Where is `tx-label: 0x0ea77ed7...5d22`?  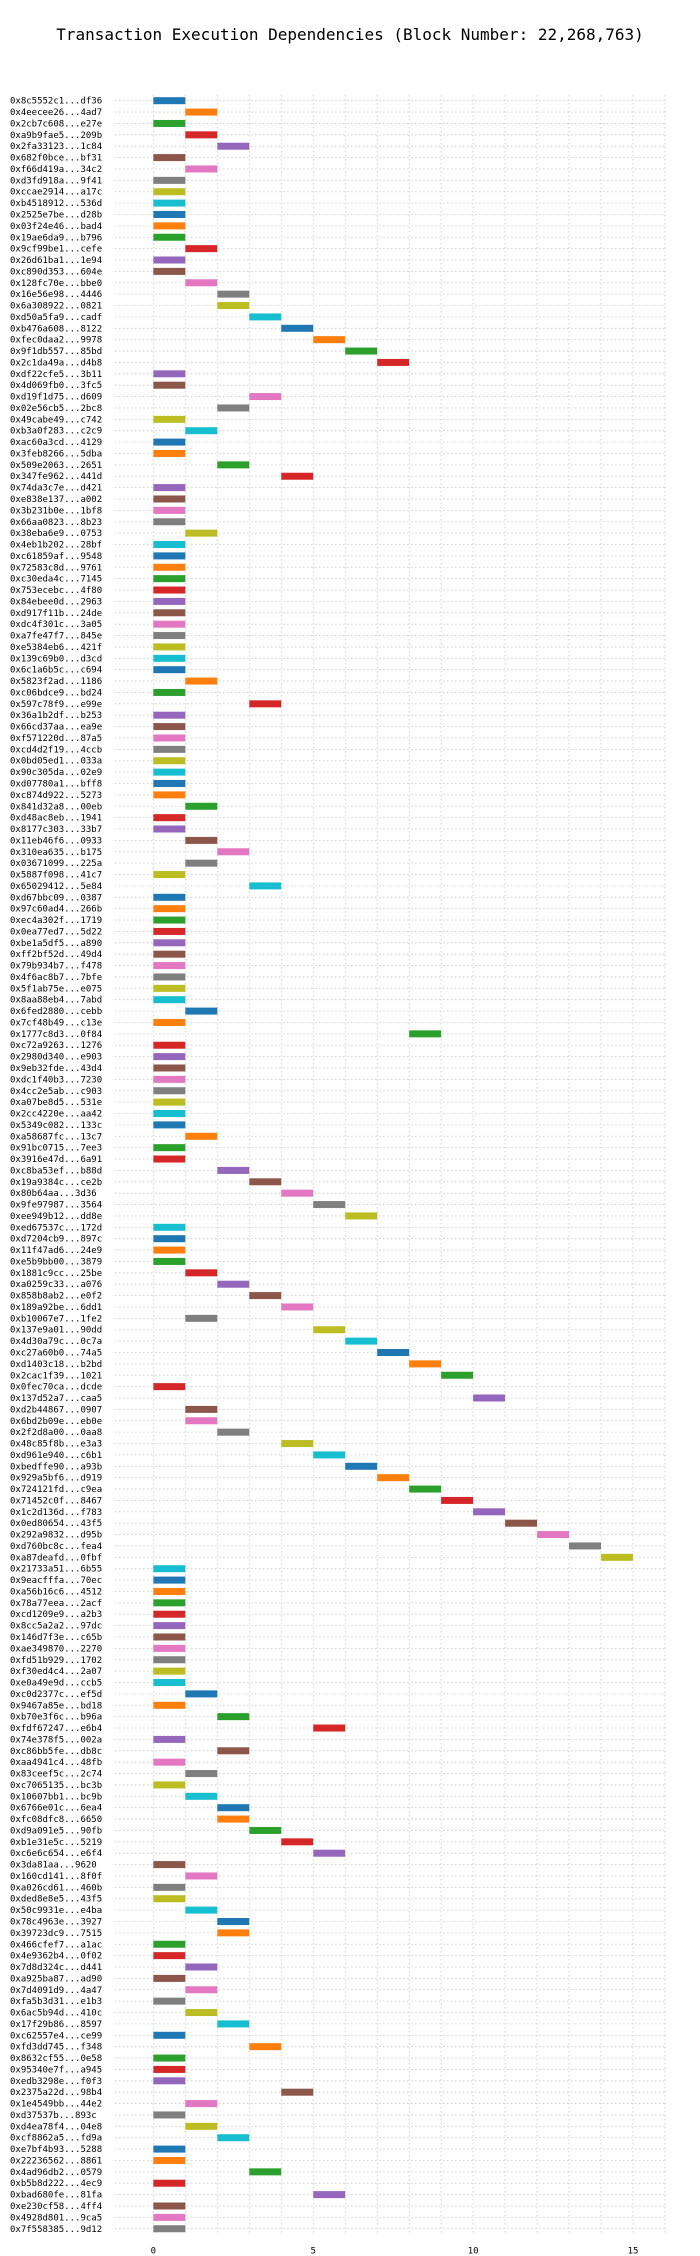 tx-label: 0x0ea77ed7...5d22 is located at coordinates (56, 932).